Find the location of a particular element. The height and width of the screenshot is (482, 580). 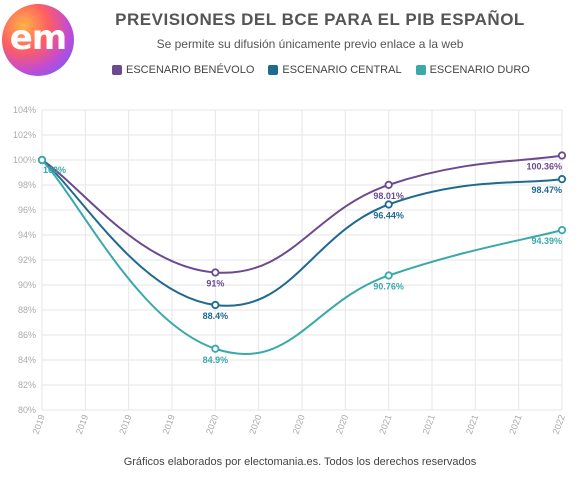

y-tick-label: 96% is located at coordinates (27, 210).